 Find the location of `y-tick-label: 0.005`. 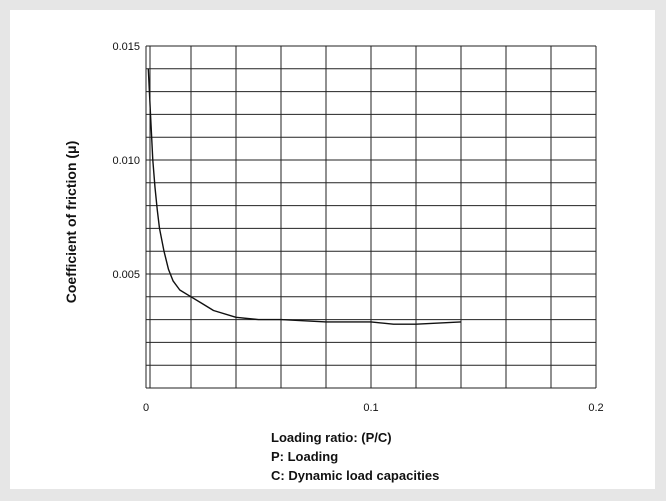

y-tick-label: 0.005 is located at coordinates (126, 275).